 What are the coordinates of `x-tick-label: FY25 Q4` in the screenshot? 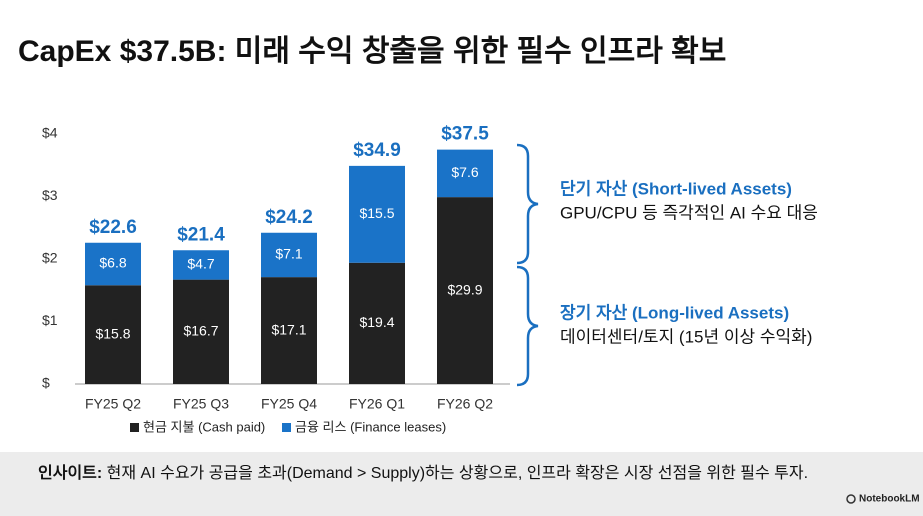 It's located at (289, 404).